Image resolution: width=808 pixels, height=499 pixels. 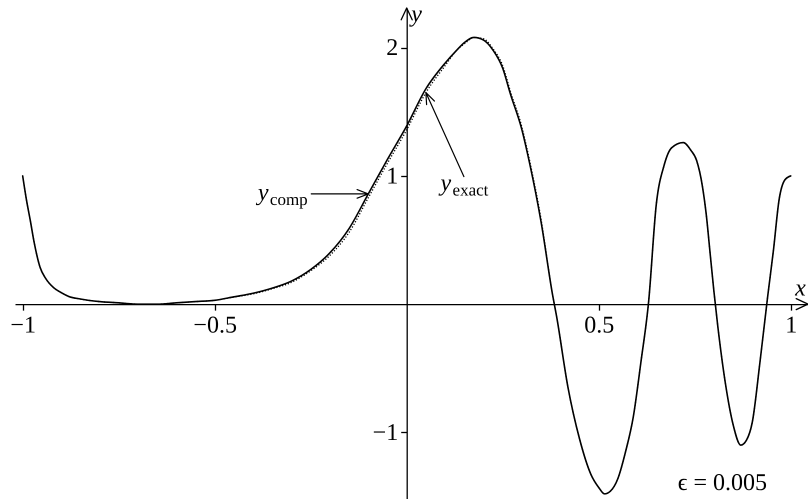 What do you see at coordinates (599, 325) in the screenshot?
I see `x-tick-label: 0.5` at bounding box center [599, 325].